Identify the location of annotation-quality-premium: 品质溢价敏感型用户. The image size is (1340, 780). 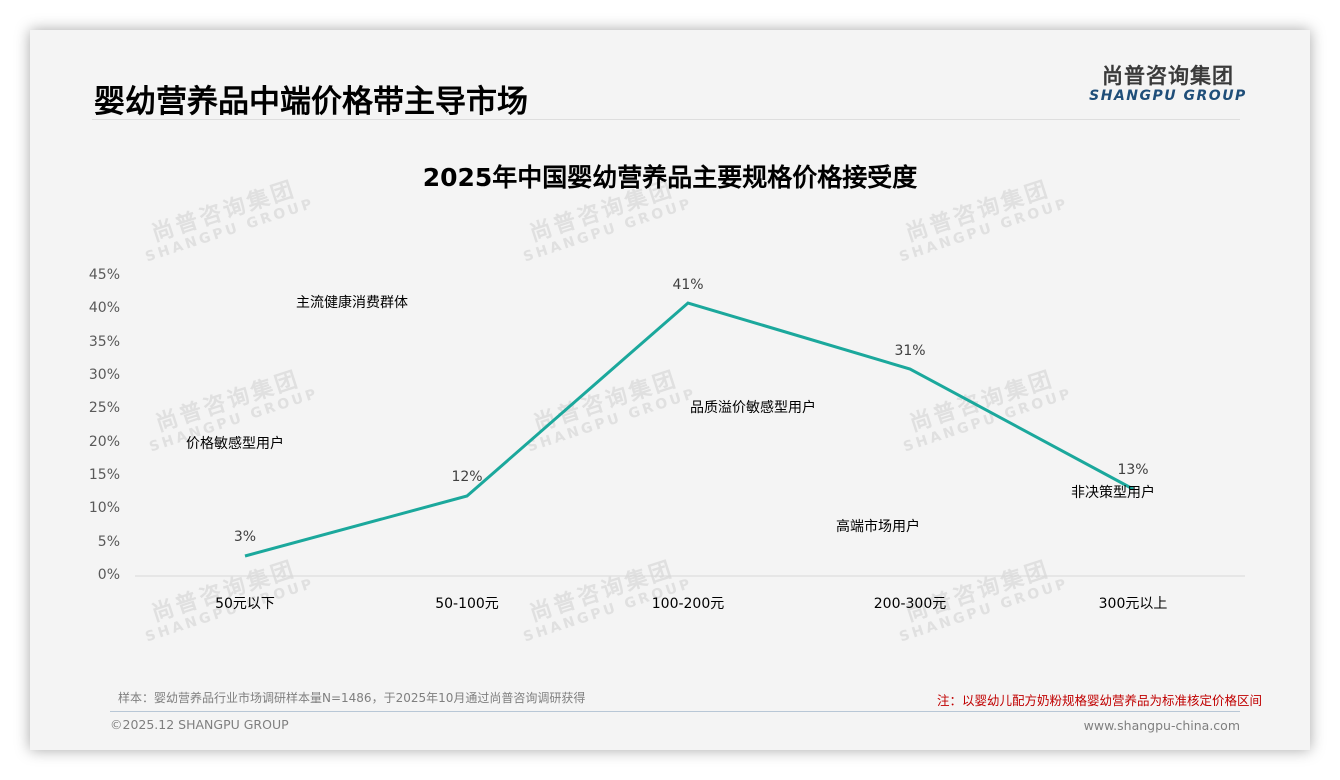
(753, 408).